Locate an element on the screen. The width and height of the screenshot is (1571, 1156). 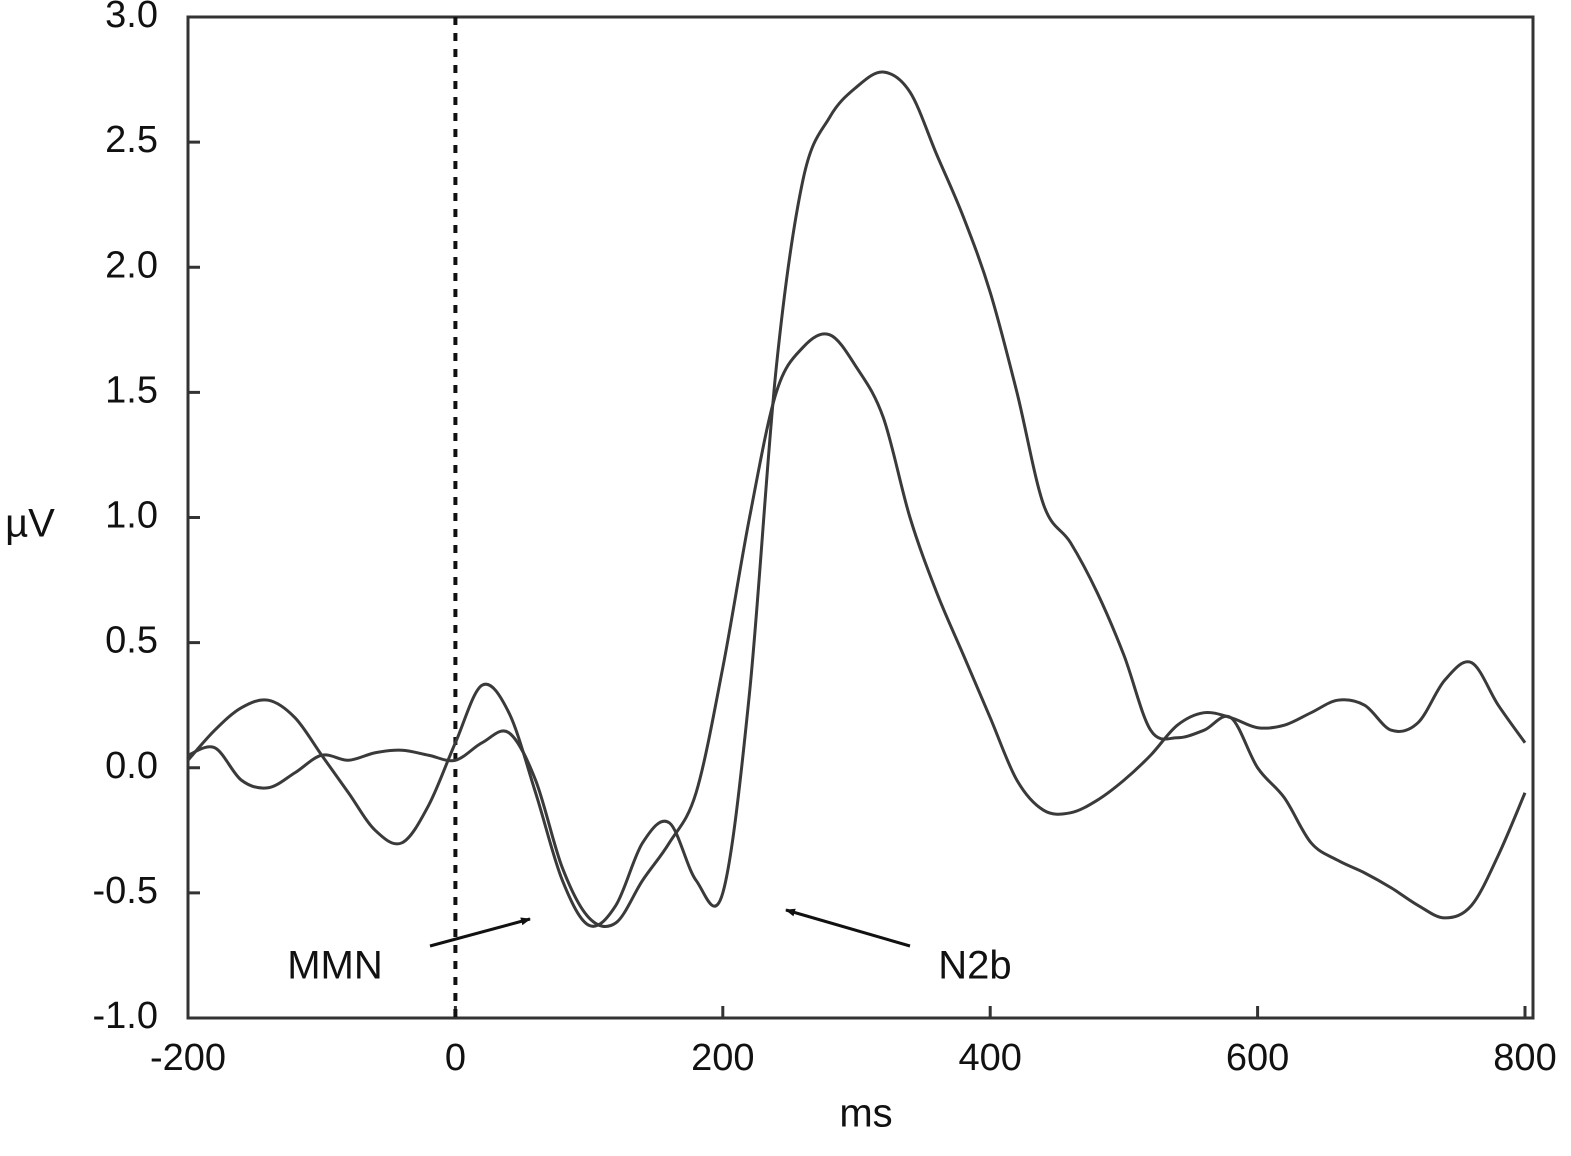
y-tick-label: -0.5 is located at coordinates (125, 891).